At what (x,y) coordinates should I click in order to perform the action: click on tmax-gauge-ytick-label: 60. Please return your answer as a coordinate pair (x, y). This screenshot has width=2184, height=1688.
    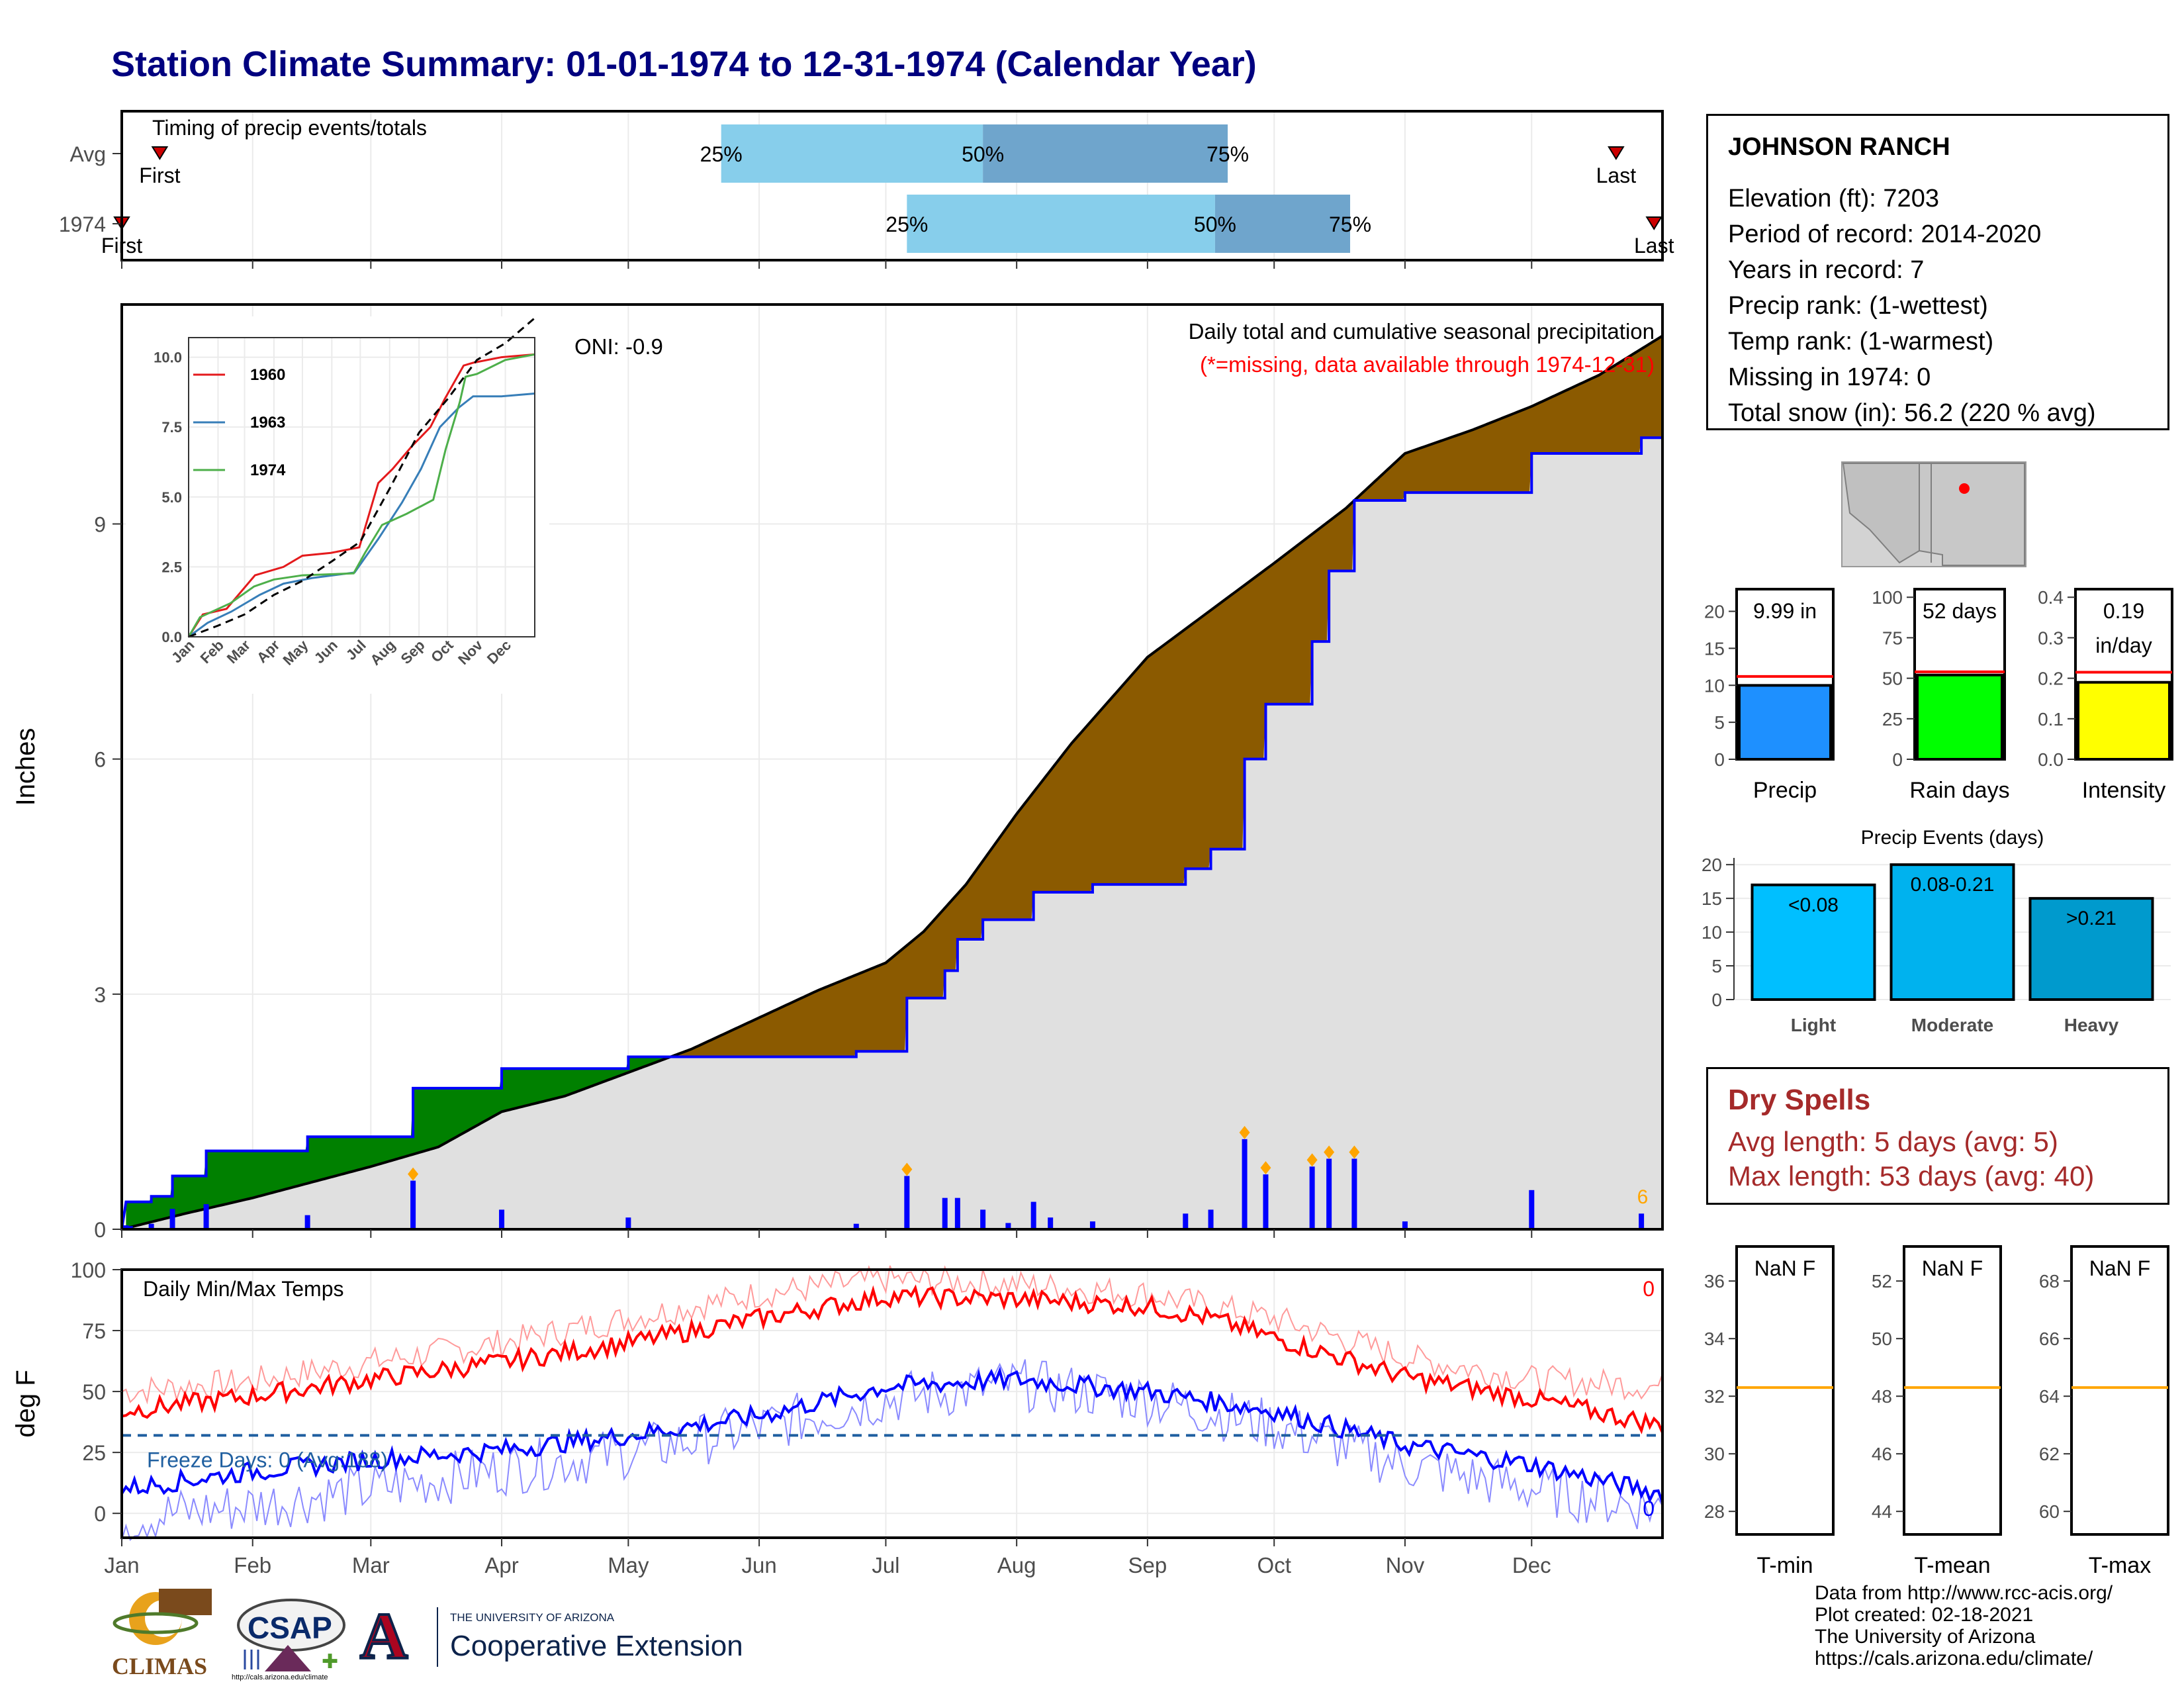
    Looking at the image, I should click on (2049, 1511).